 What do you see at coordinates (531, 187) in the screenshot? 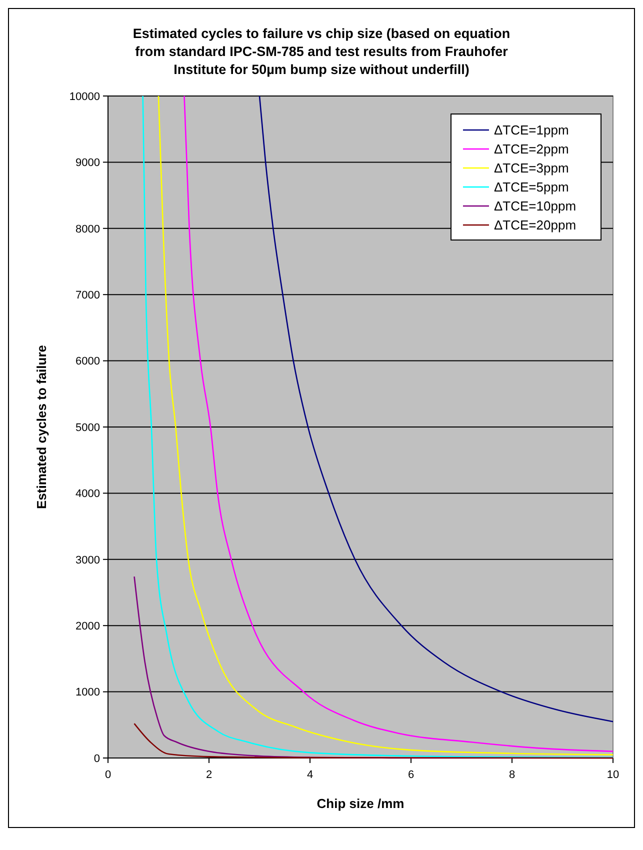
I see `legend-label: ΔTCE=5ppm` at bounding box center [531, 187].